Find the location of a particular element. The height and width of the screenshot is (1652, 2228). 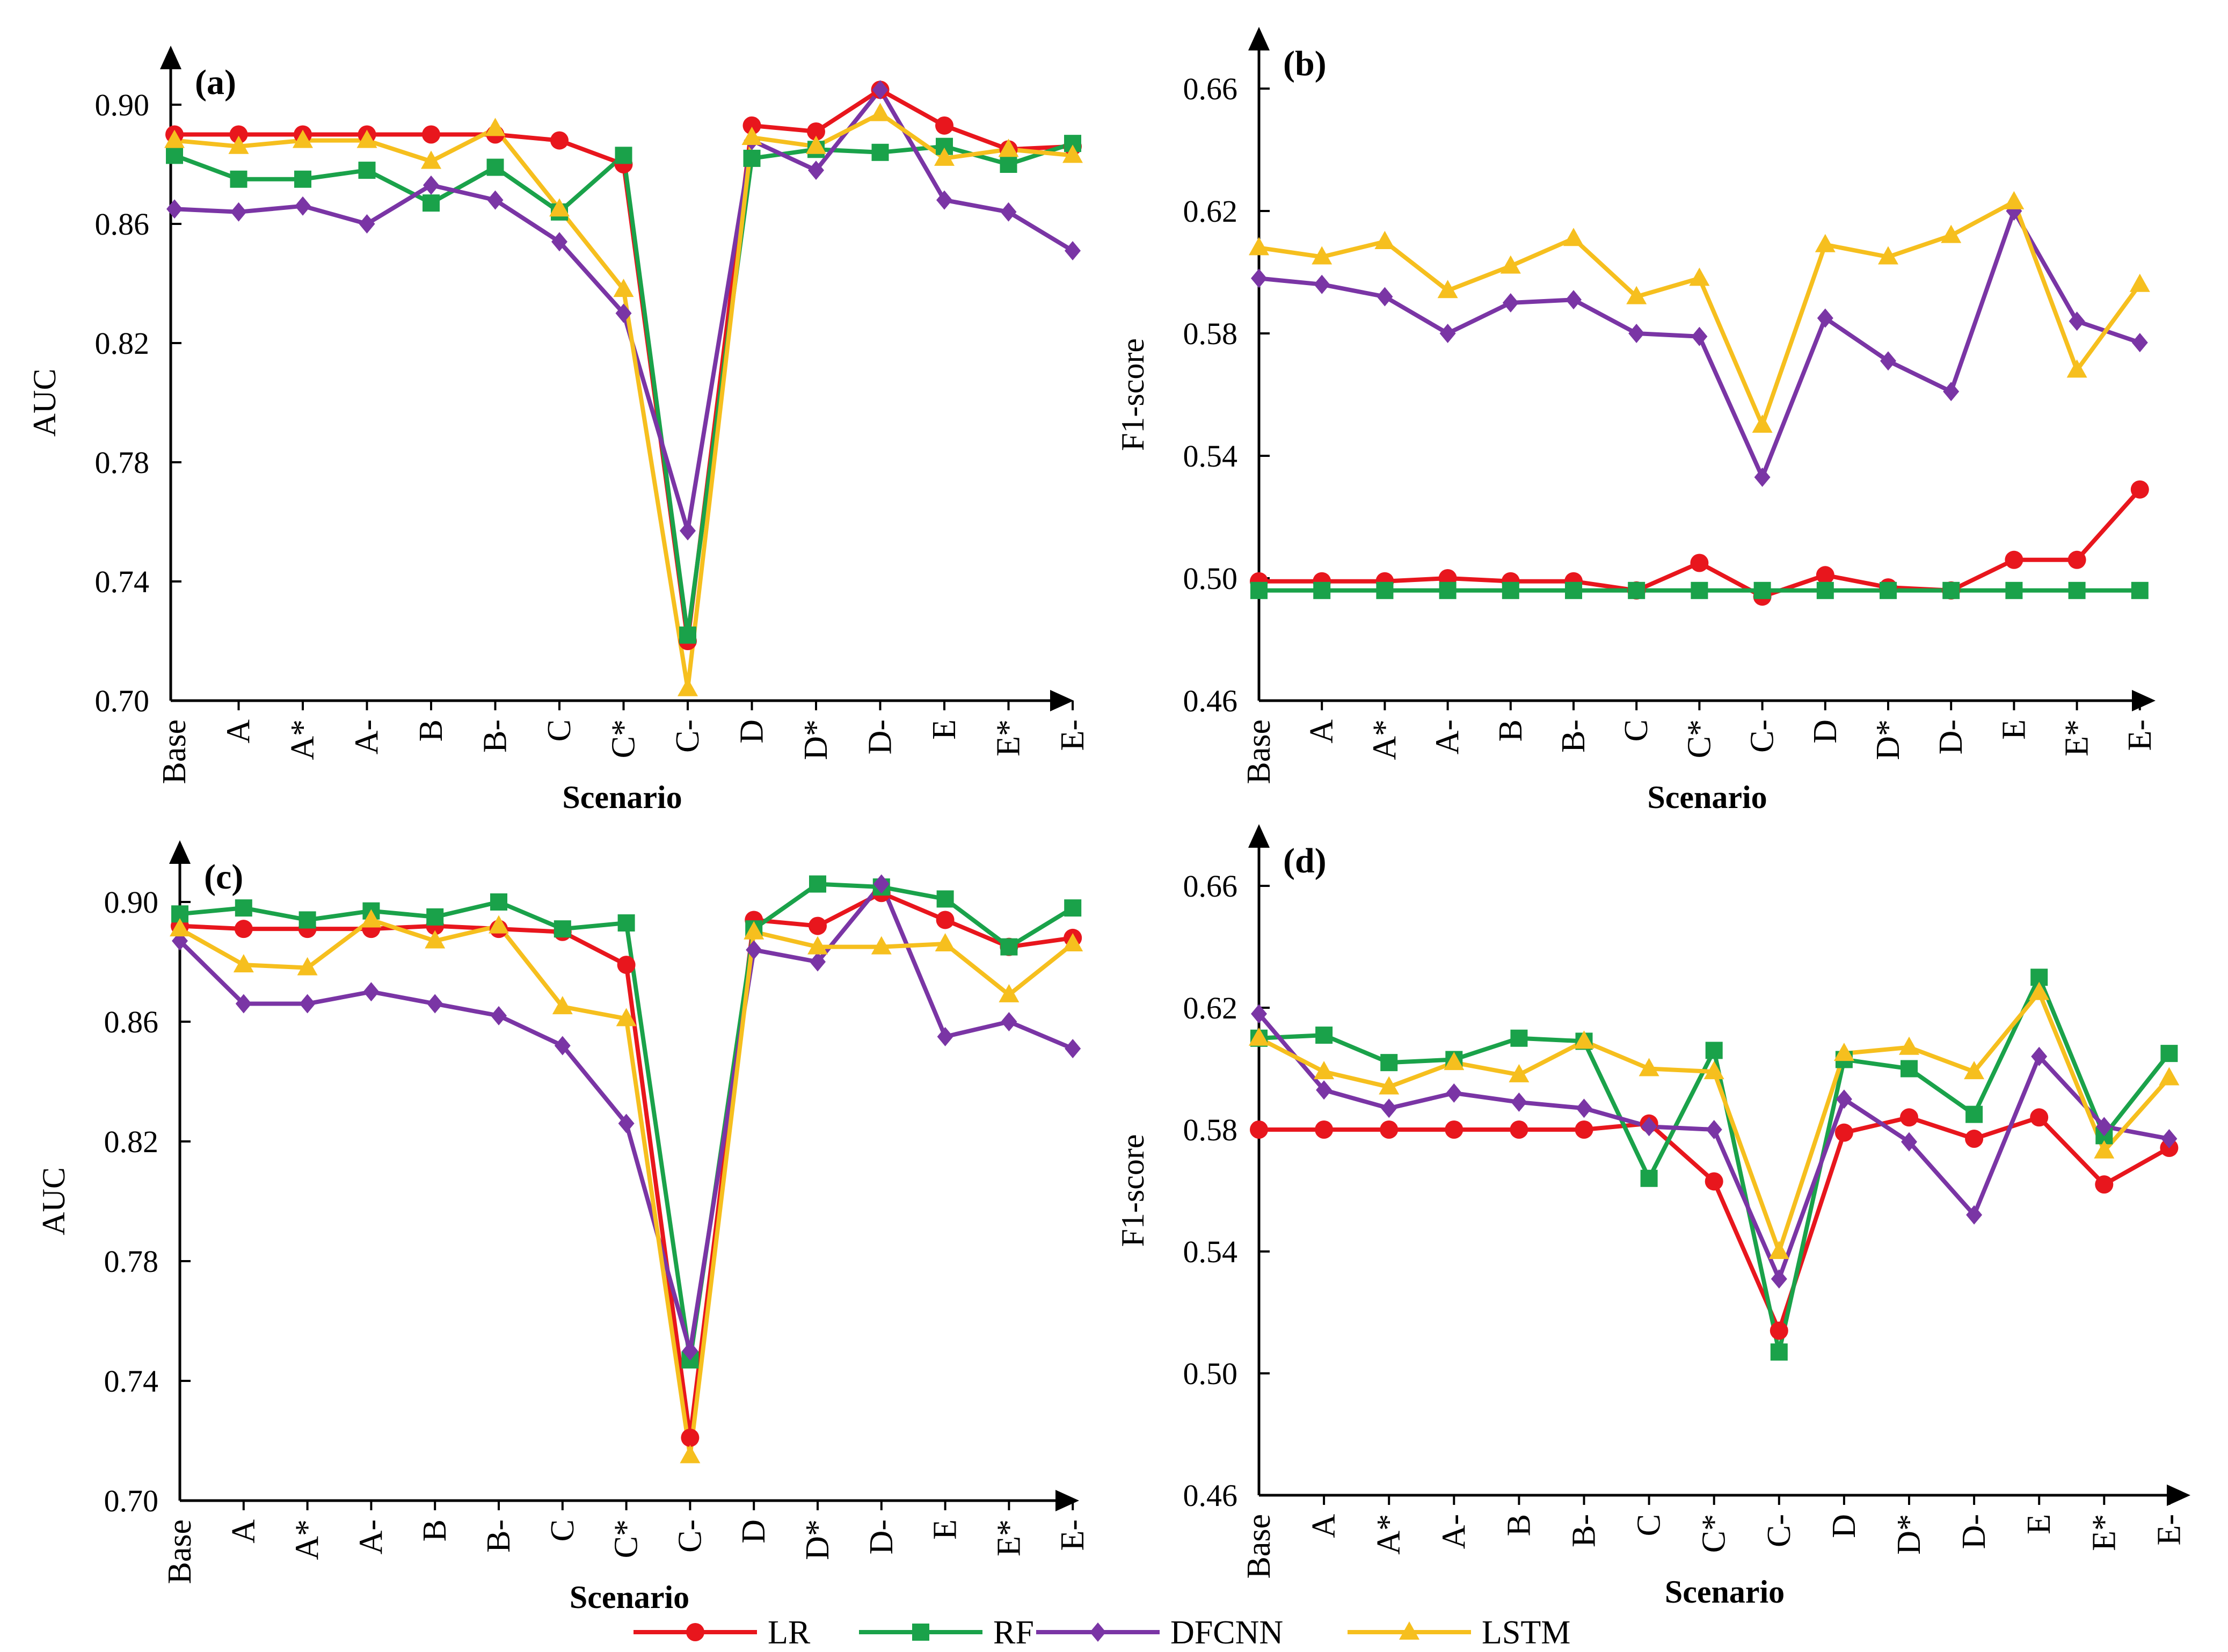

y-axis-title: AUC is located at coordinates (53, 1201).